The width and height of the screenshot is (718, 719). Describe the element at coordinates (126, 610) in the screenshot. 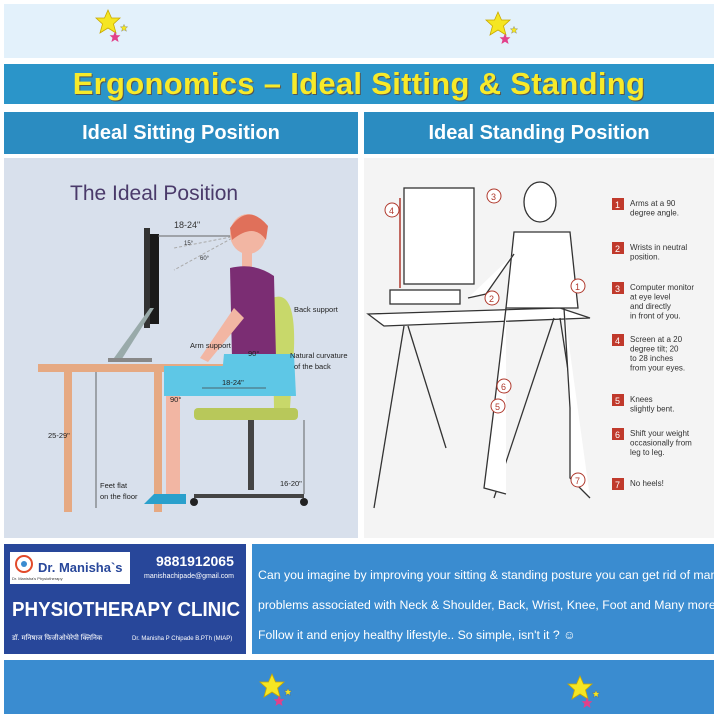

I see `clinic-name-main: PHYSIOTHERAPY CLINIC` at that location.